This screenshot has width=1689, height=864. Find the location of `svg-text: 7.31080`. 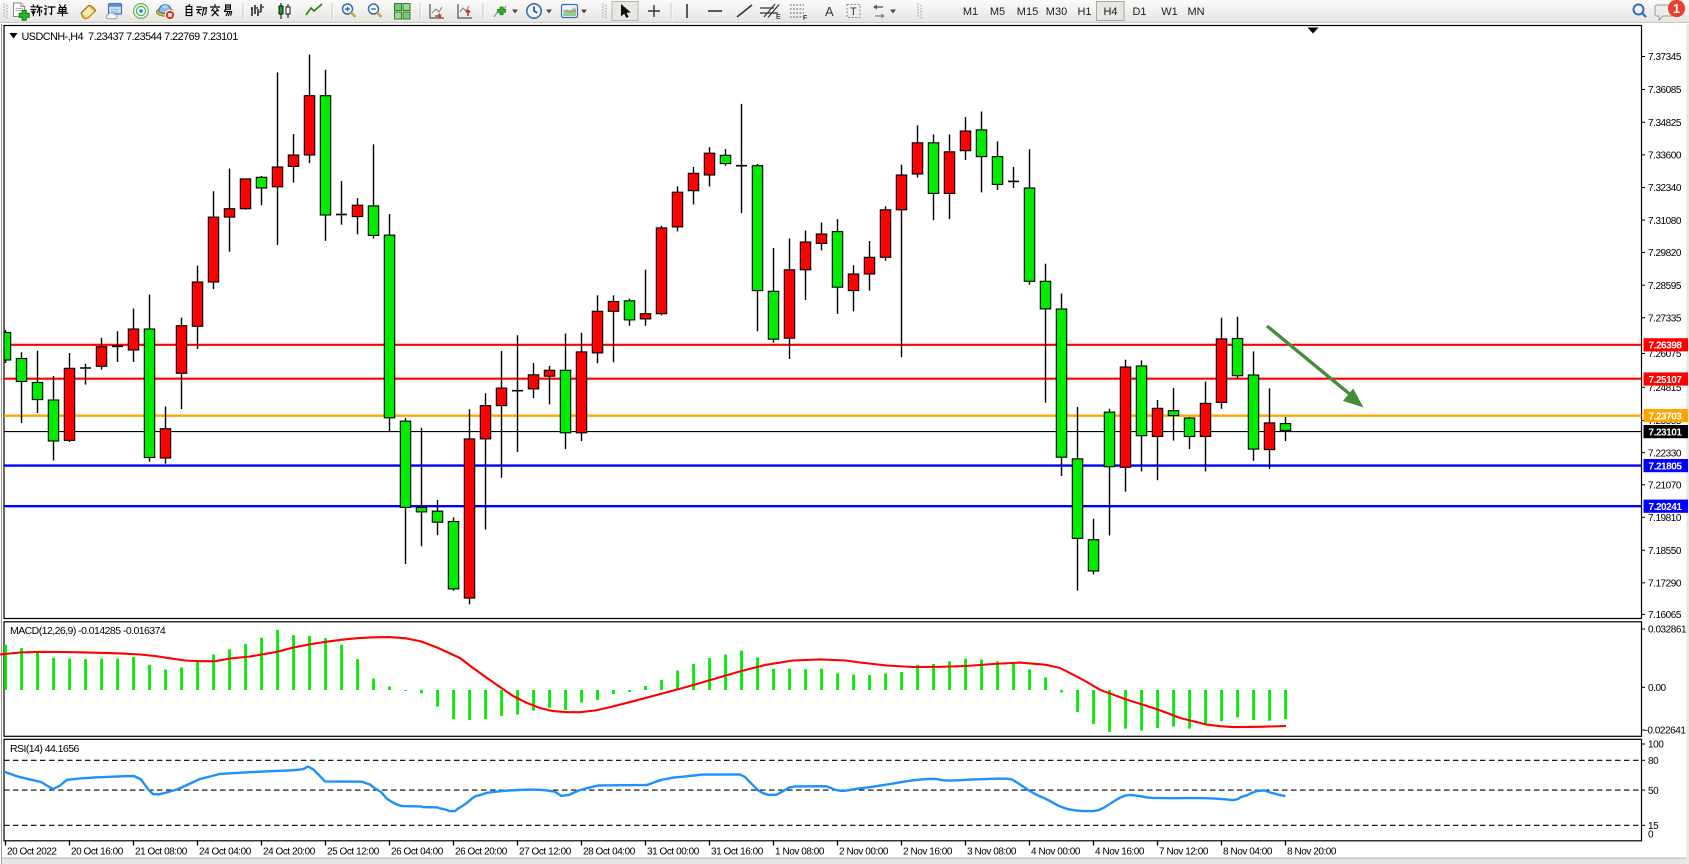

svg-text: 7.31080 is located at coordinates (1665, 221).